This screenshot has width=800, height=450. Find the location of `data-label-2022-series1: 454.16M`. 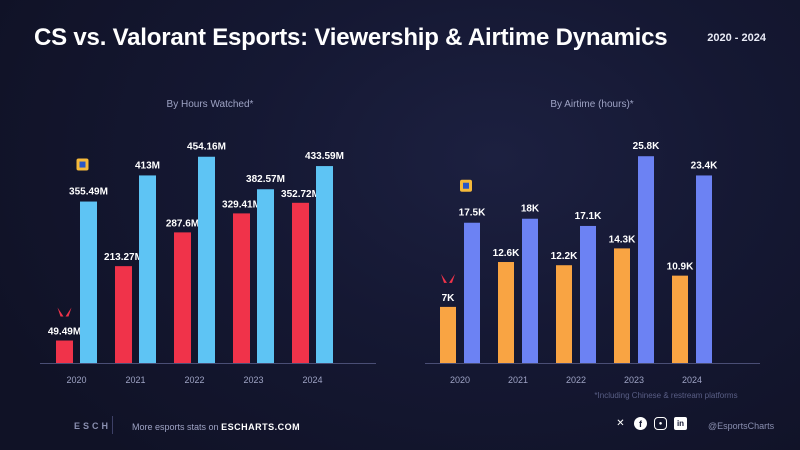

data-label-2022-series1: 454.16M is located at coordinates (206, 147).